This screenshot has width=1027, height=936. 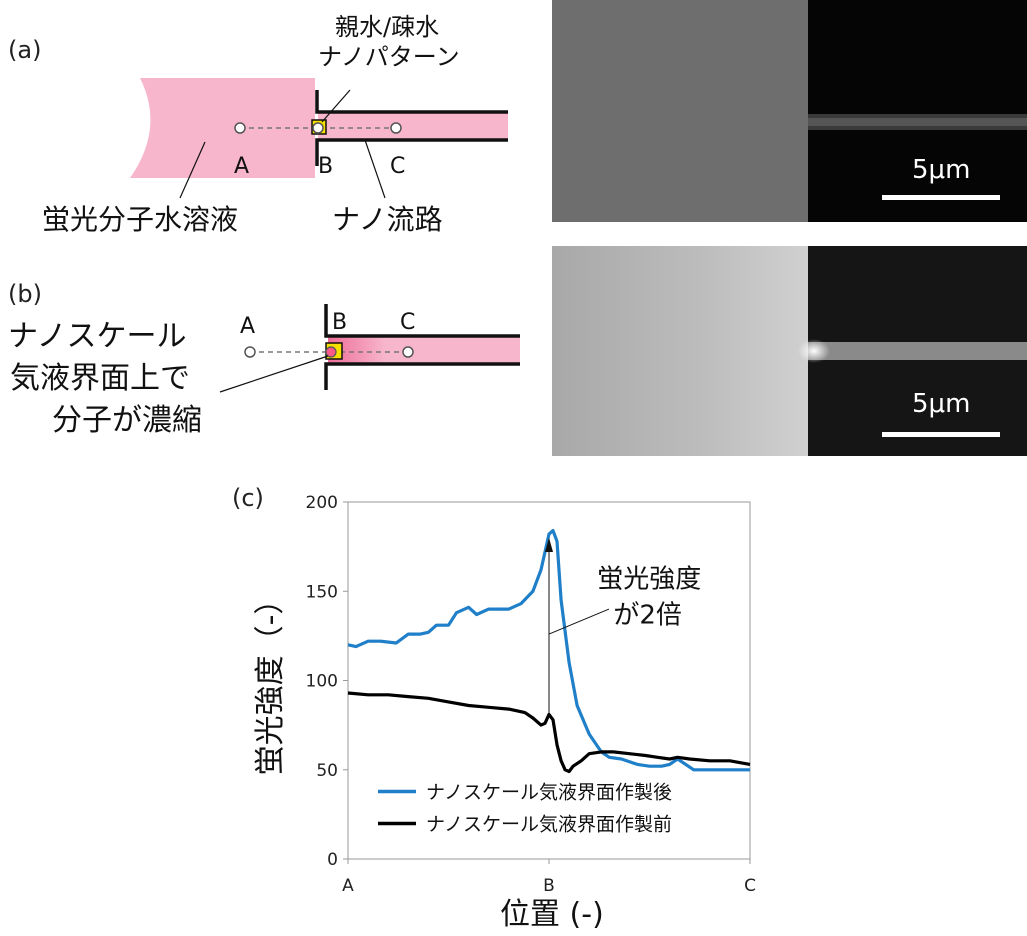 What do you see at coordinates (387, 27) in the screenshot?
I see `pattern-label-line1: 親水/疎水` at bounding box center [387, 27].